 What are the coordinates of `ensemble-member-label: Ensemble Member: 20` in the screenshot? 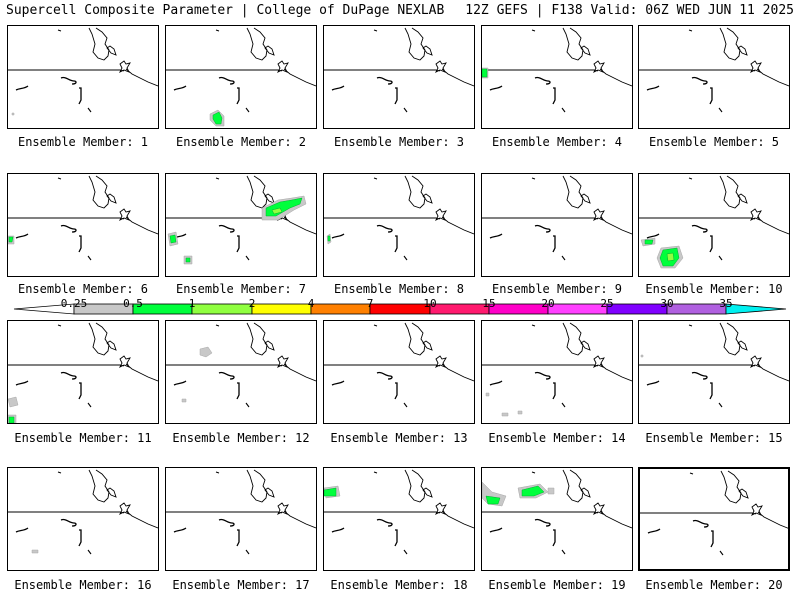 It's located at (714, 585).